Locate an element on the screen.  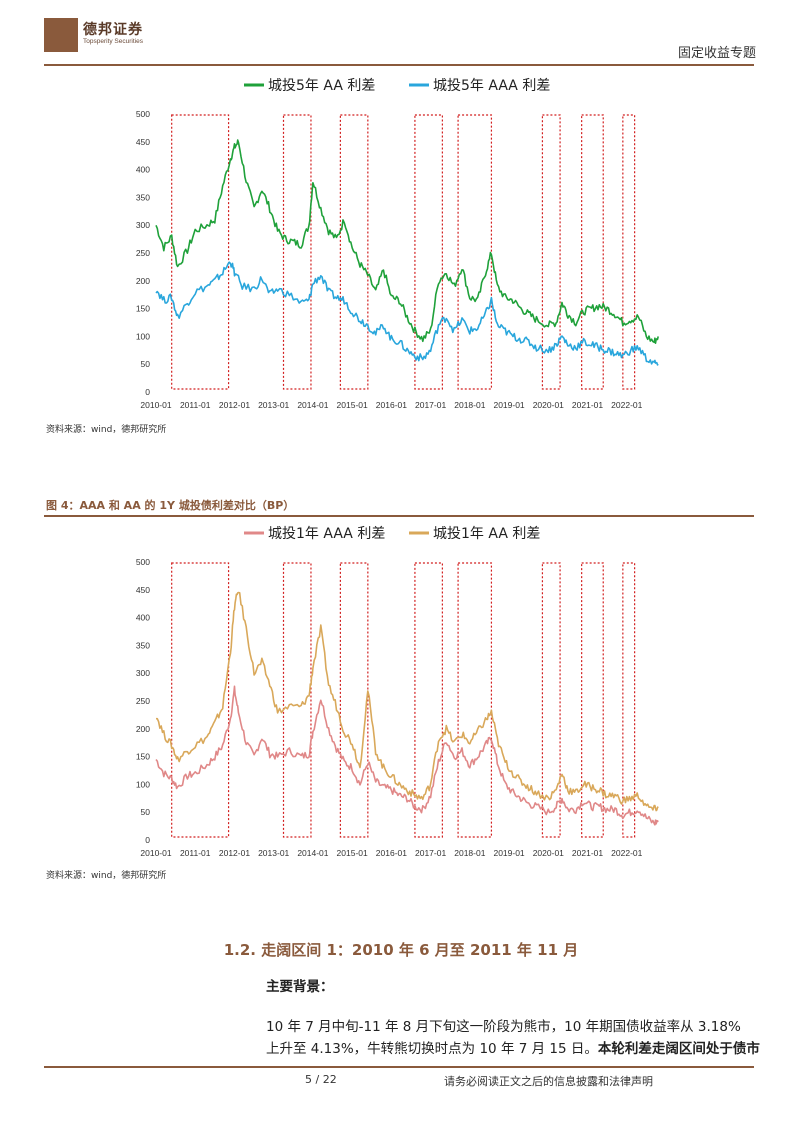
chart1-y-tick-7: 350 is located at coordinates (143, 197).